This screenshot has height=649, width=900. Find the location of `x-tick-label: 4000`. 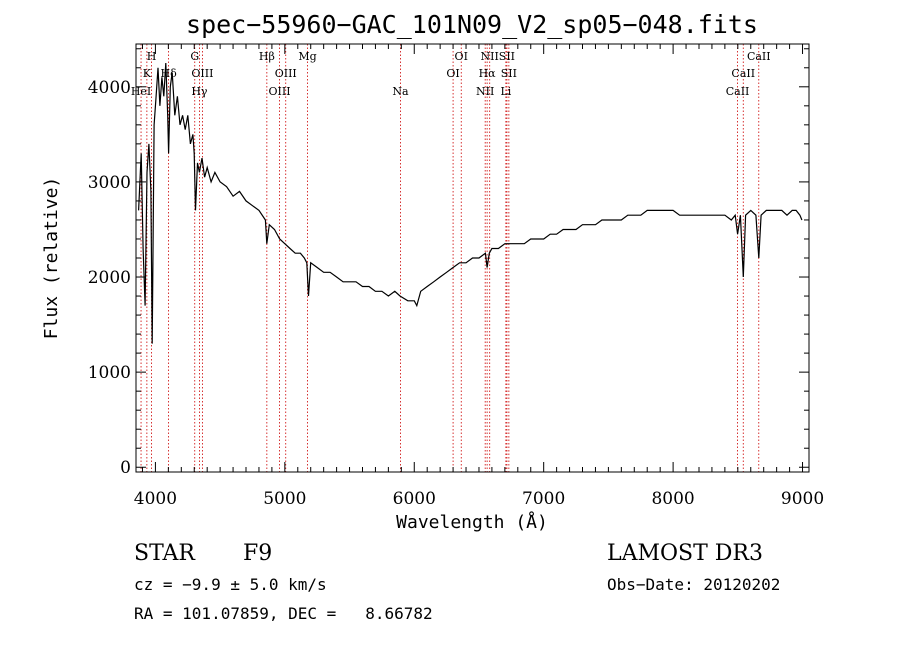

x-tick-label: 4000 is located at coordinates (155, 499).